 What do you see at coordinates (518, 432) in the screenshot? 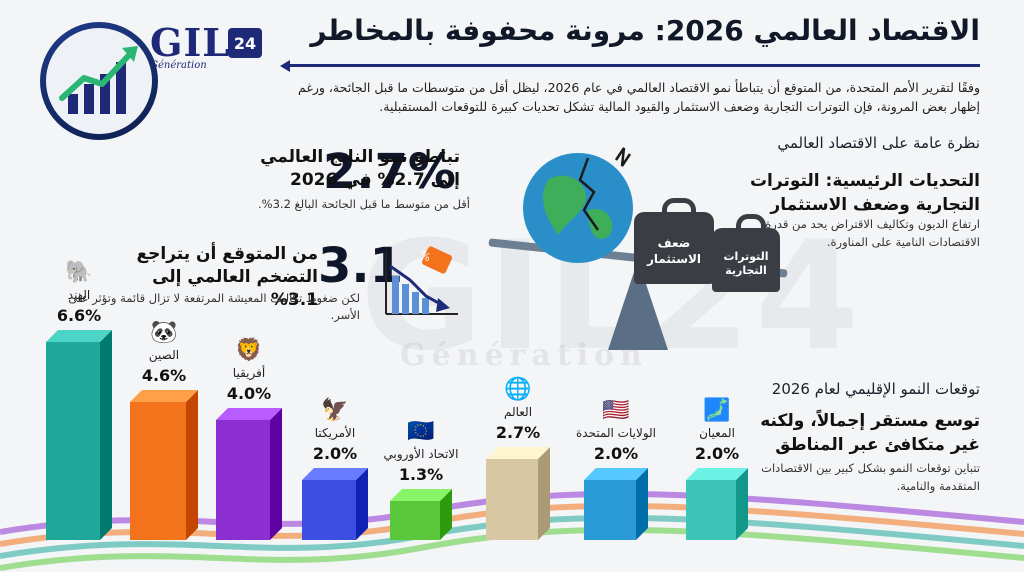
I see `bar-value-label: 2.7%` at bounding box center [518, 432].